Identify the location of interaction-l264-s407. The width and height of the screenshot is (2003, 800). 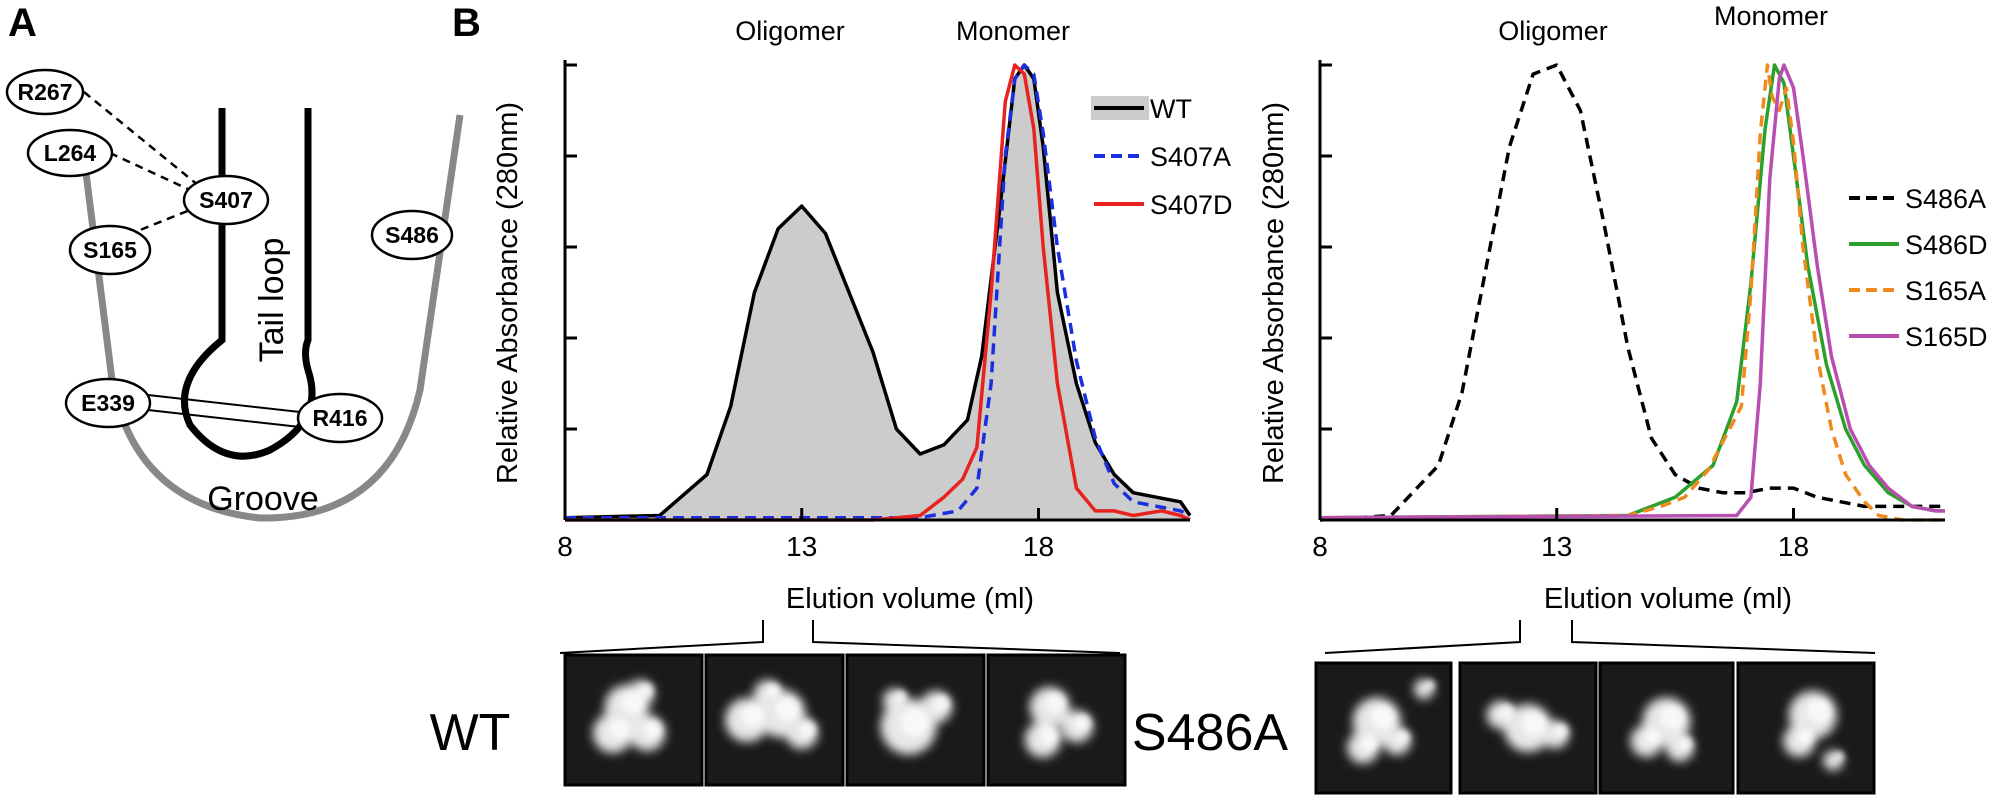
(150, 171).